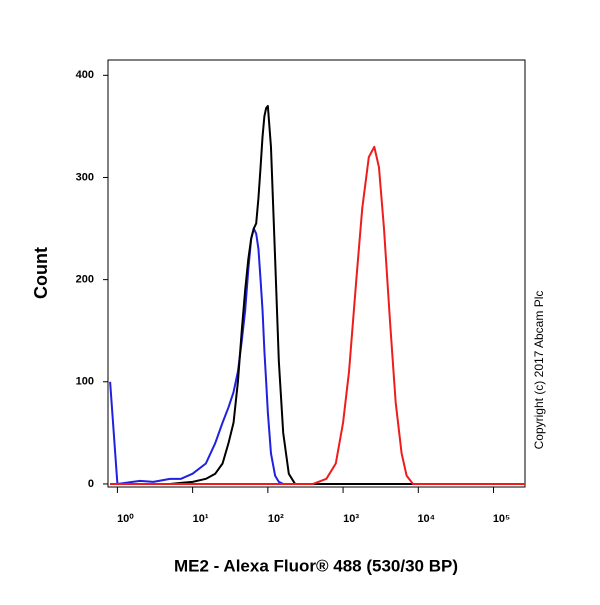  Describe the element at coordinates (539, 370) in the screenshot. I see `copyright-note: Copyright (c) 2017 Abcam Plc` at that location.